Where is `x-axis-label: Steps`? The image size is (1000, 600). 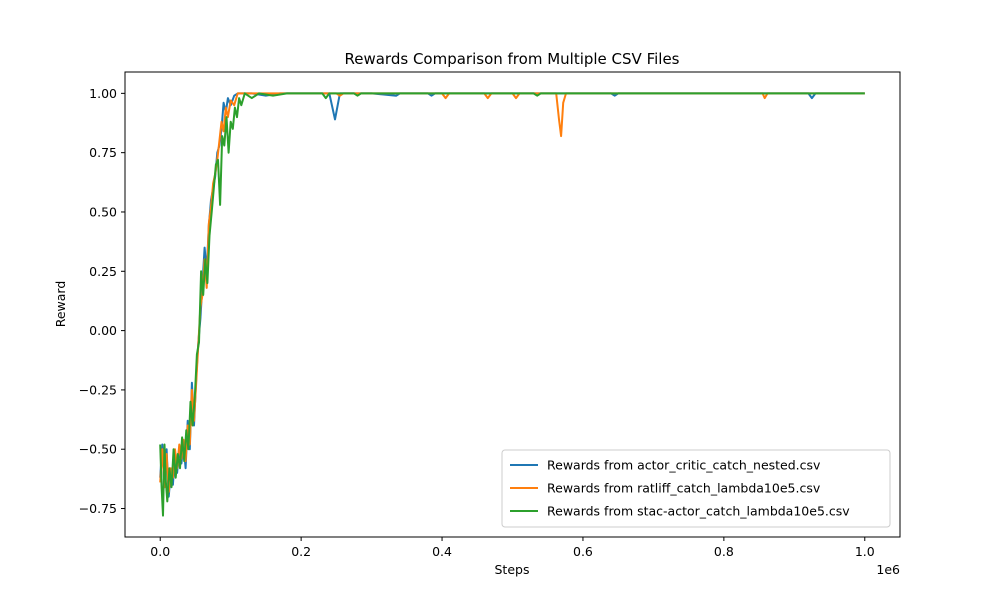 x-axis-label: Steps is located at coordinates (512, 569).